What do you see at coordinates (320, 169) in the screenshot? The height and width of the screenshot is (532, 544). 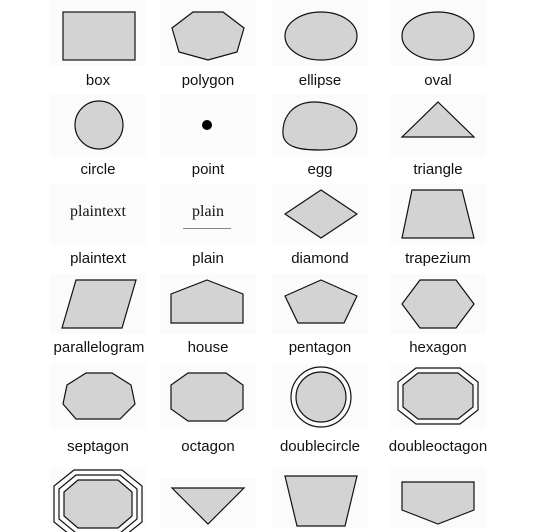 I see `egg-label: egg` at bounding box center [320, 169].